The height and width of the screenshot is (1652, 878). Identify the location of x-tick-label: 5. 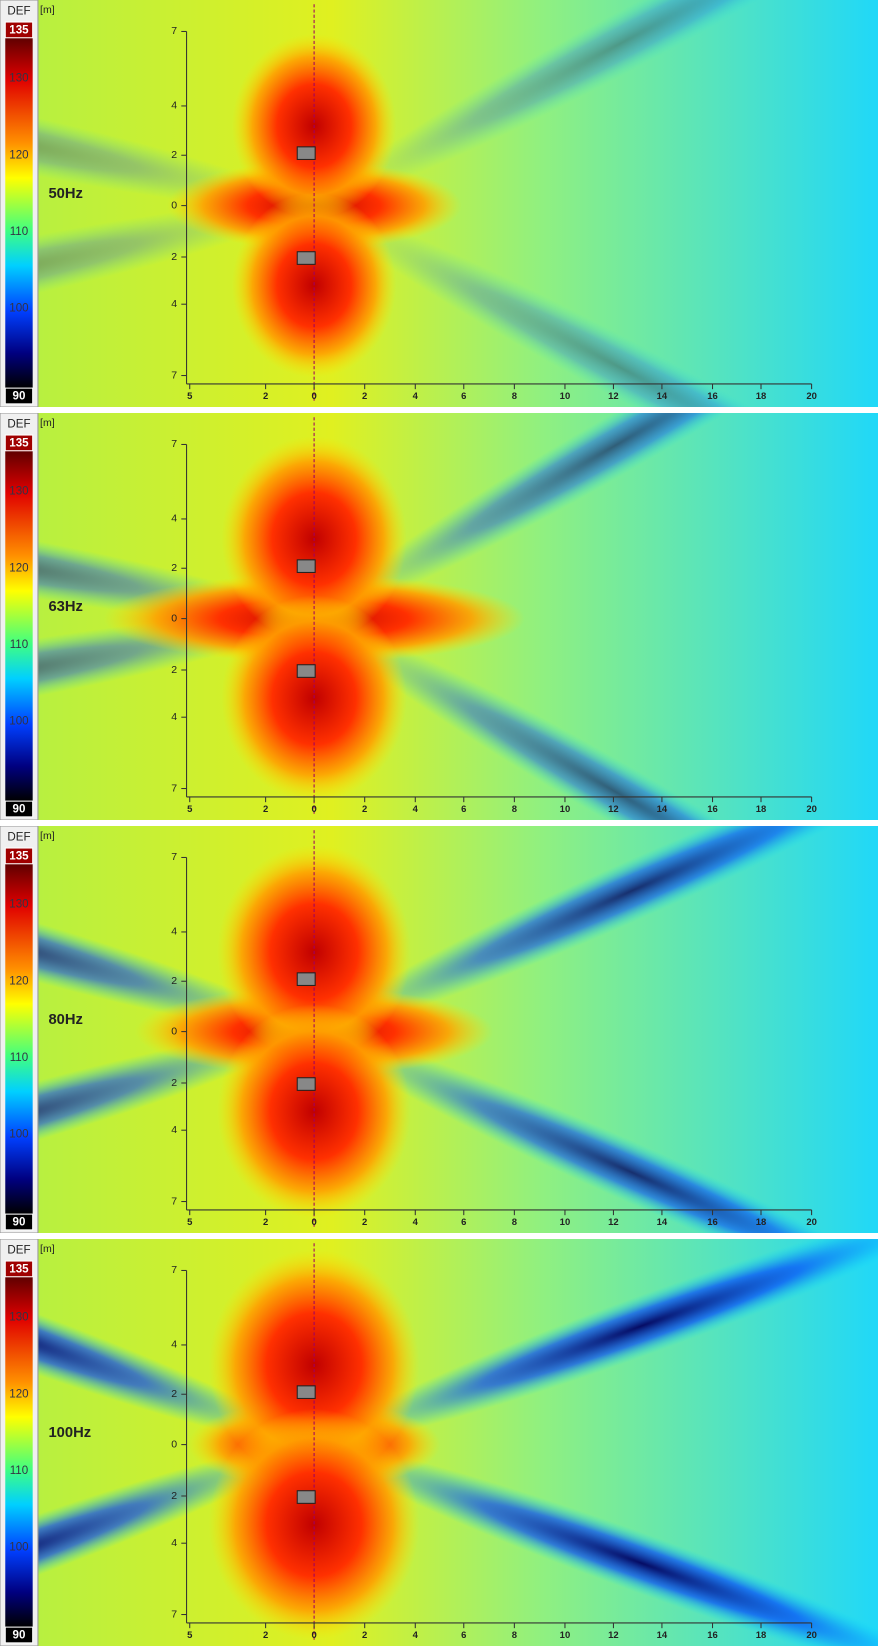
(189, 1222).